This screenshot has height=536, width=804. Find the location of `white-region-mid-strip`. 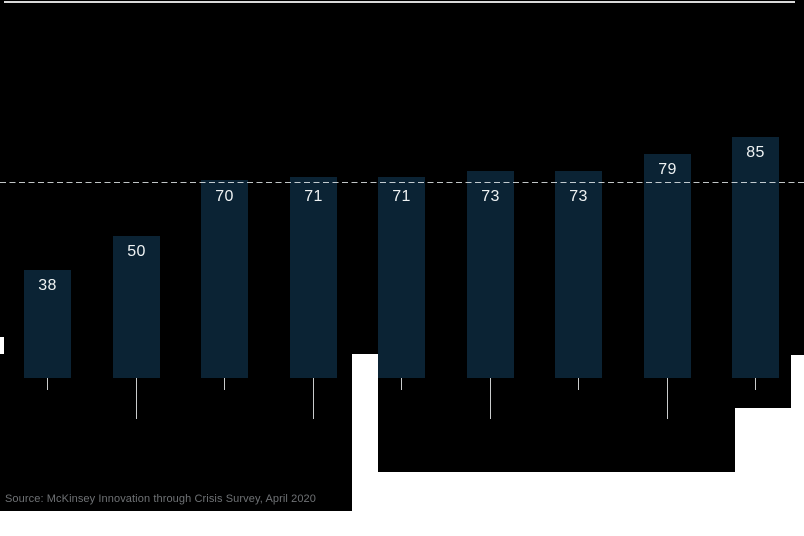

white-region-mid-strip is located at coordinates (365, 445).